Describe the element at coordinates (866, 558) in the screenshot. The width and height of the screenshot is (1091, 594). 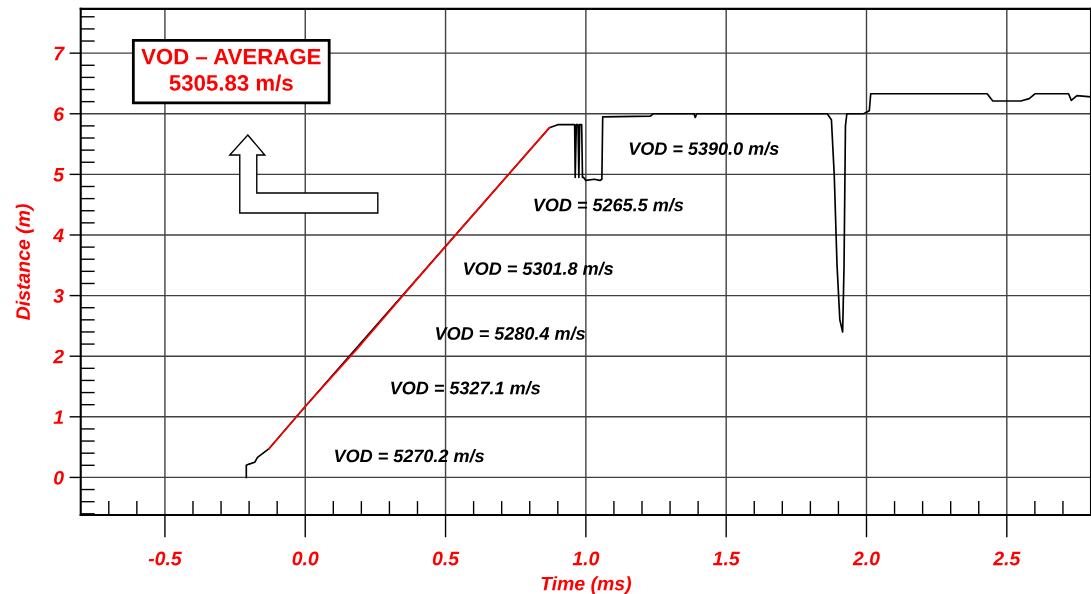
I see `x-tick-label: 2.0` at that location.